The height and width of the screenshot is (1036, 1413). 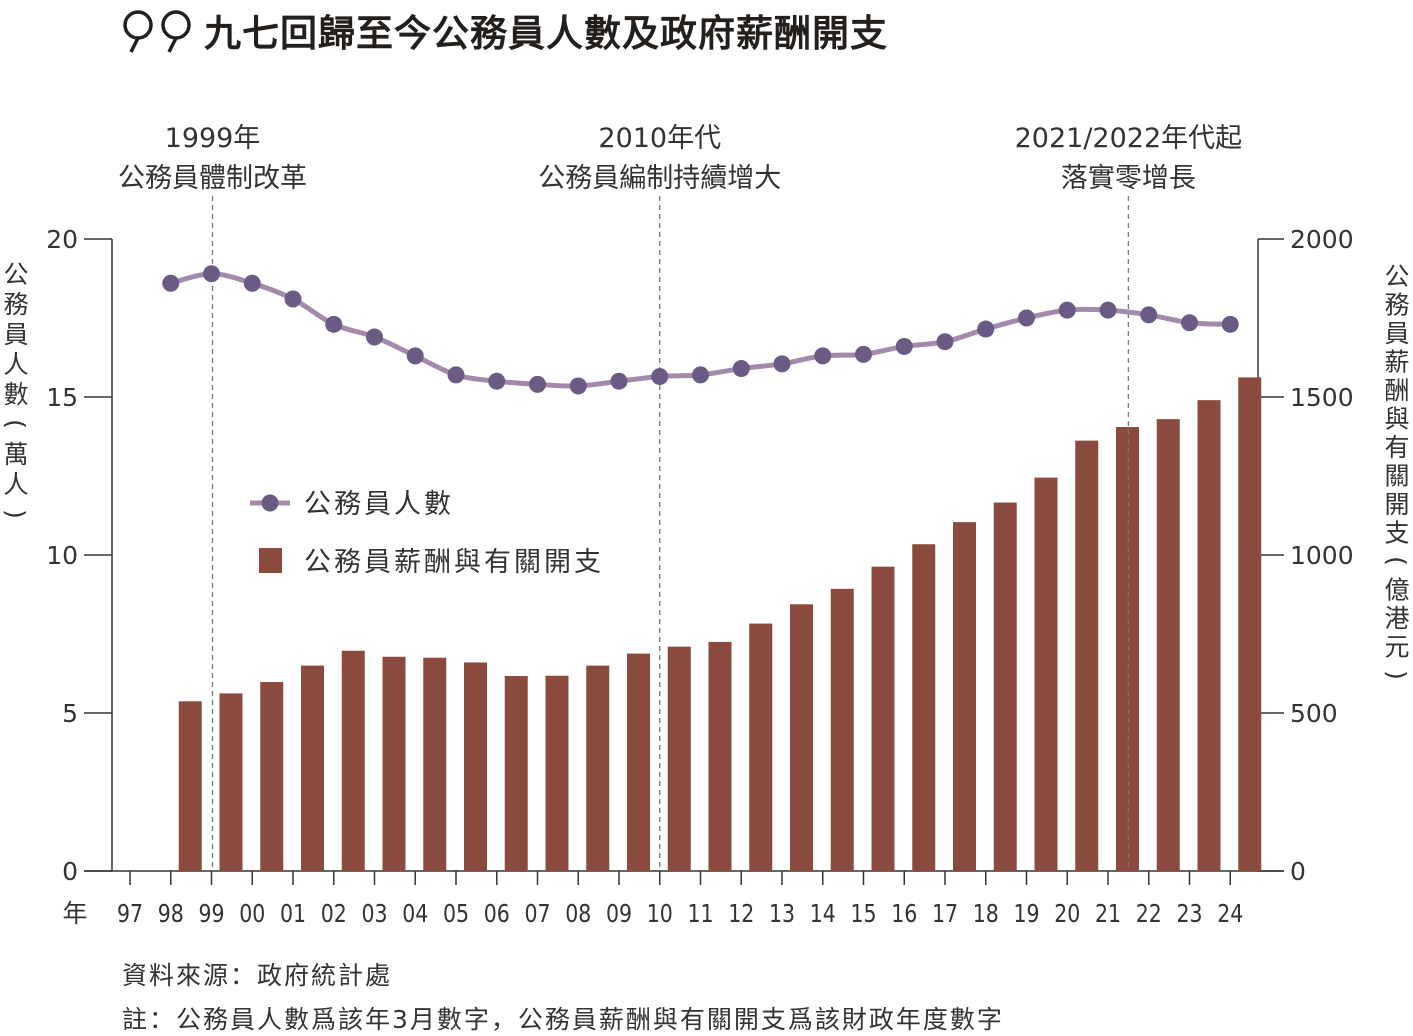 What do you see at coordinates (130, 914) in the screenshot?
I see `x-tick-label: 97` at bounding box center [130, 914].